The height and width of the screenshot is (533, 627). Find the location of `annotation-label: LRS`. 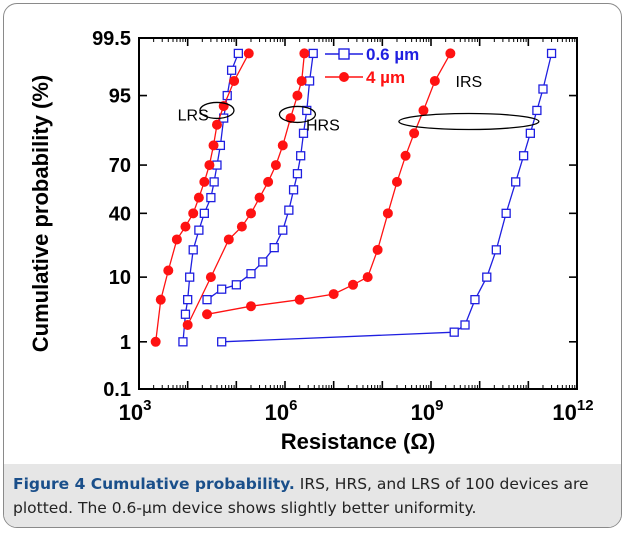

annotation-label: LRS is located at coordinates (193, 115).